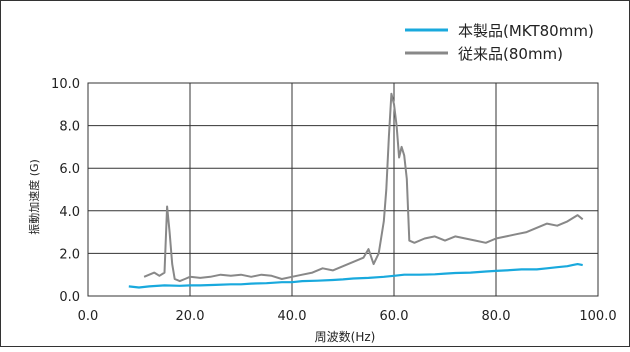 The image size is (630, 352). What do you see at coordinates (65, 84) in the screenshot?
I see `y-tick-label: 10.0` at bounding box center [65, 84].